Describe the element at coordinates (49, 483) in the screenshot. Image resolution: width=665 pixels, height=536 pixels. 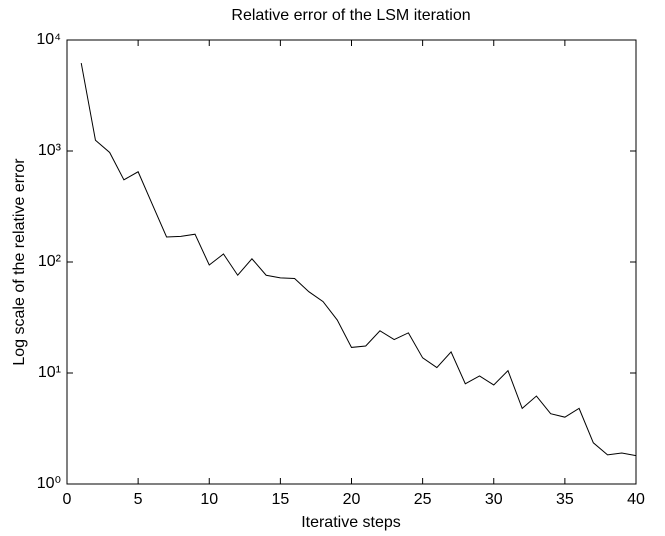
I see `y-tick-label: 10⁰` at that location.